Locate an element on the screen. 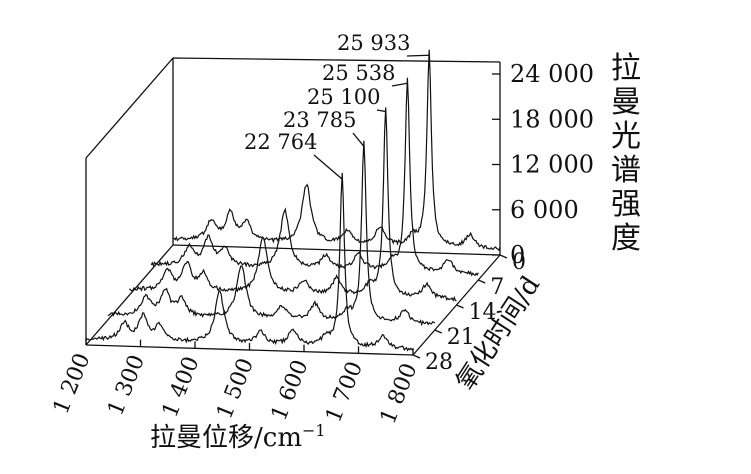 The image size is (751, 474). day-tick-label: 21 is located at coordinates (461, 337).